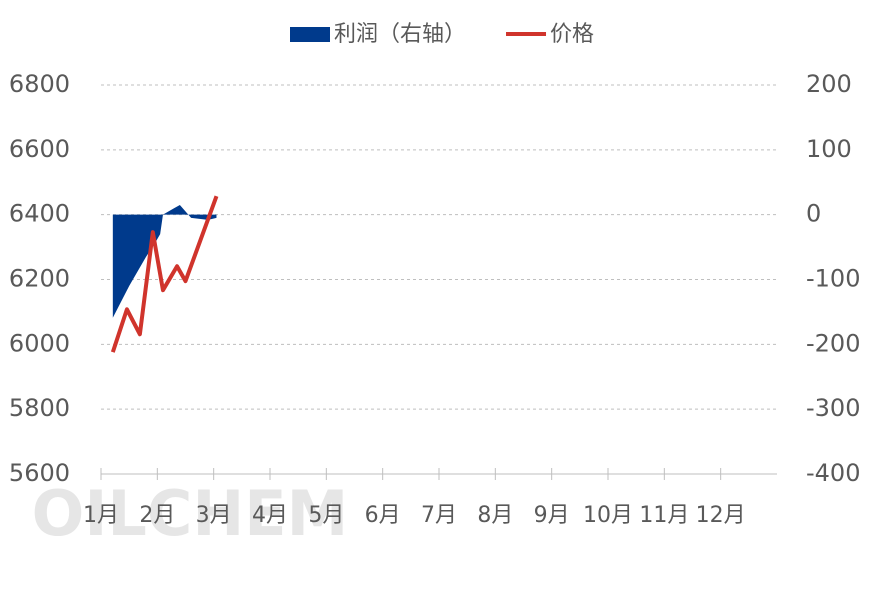 The image size is (886, 590). Describe the element at coordinates (164, 261) in the screenshot. I see `area` at that location.